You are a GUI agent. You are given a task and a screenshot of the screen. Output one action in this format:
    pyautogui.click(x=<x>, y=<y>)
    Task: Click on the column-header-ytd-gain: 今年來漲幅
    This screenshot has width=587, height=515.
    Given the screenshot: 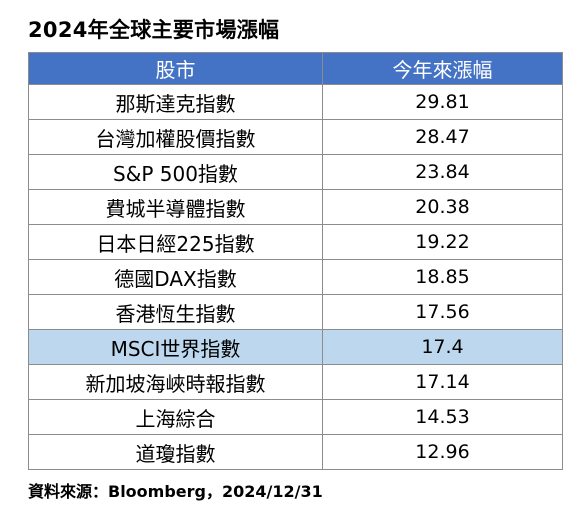 What is the action you would take?
    pyautogui.click(x=442, y=68)
    